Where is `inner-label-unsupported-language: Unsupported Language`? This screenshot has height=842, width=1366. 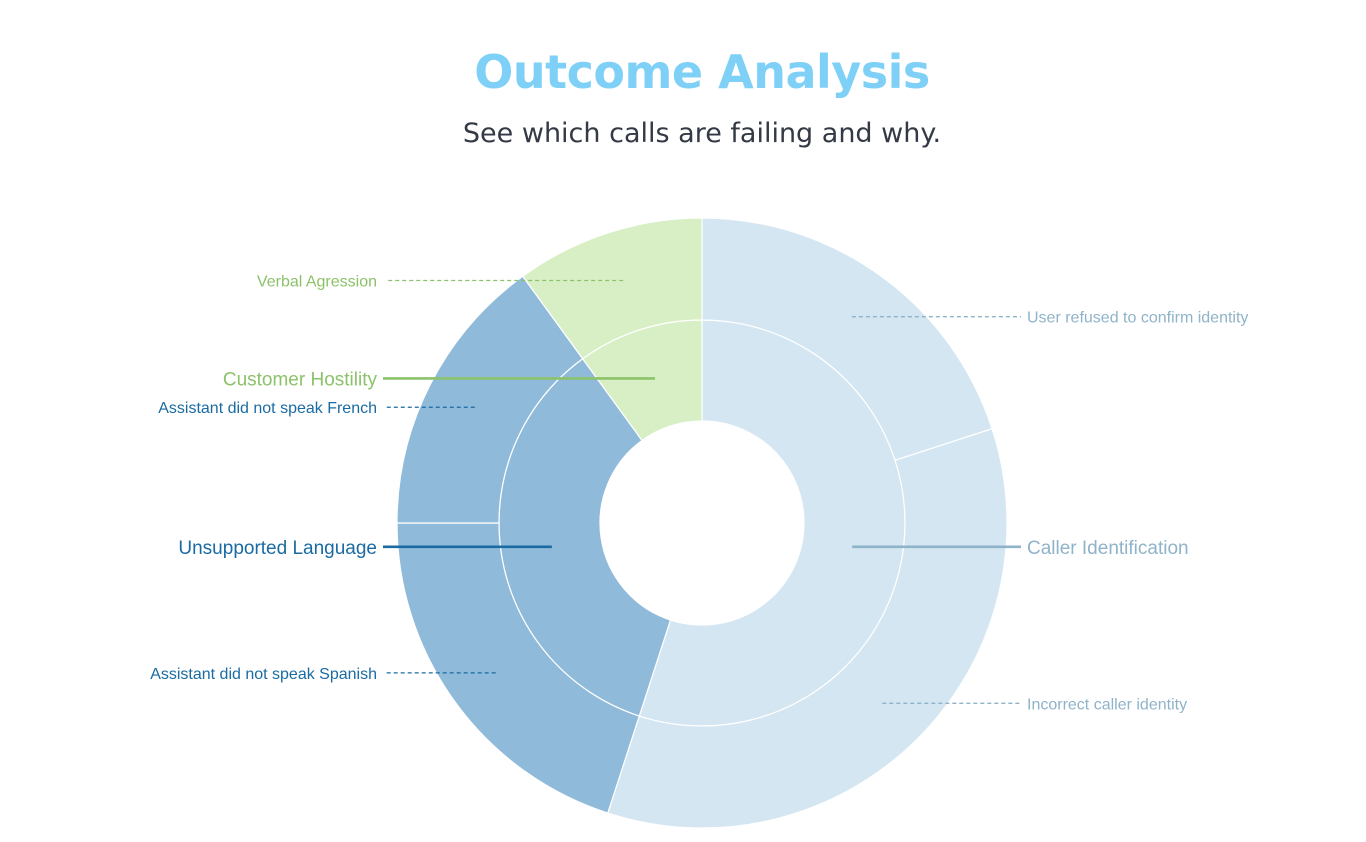
inner-label-unsupported-language: Unsupported Language is located at coordinates (277, 548).